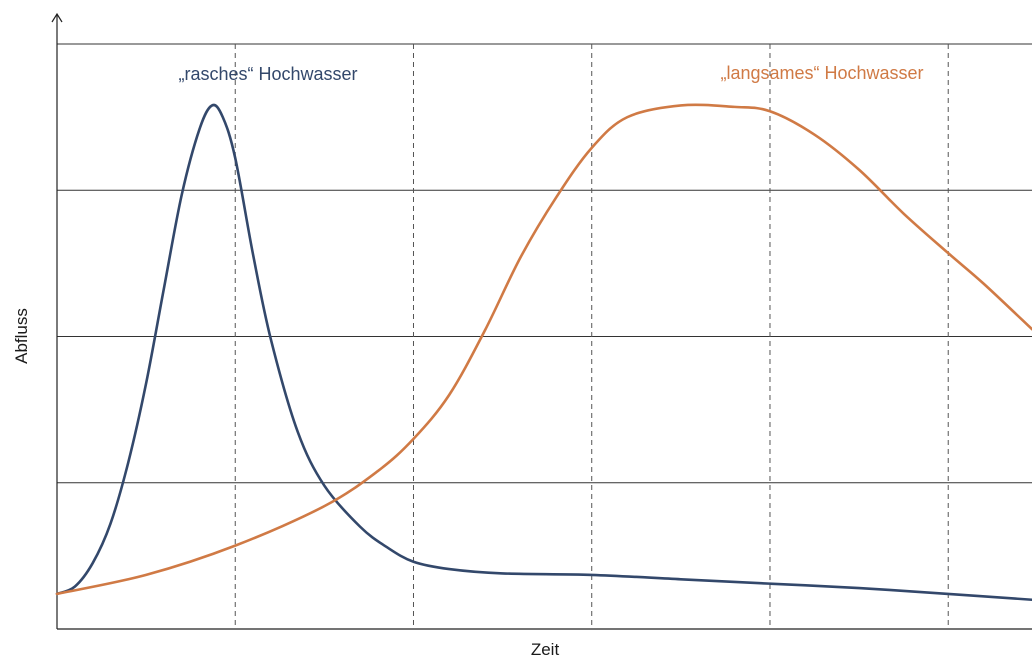 Image resolution: width=1032 pixels, height=659 pixels. Describe the element at coordinates (57, 17) in the screenshot. I see `y-axis-arrow-icon` at that location.